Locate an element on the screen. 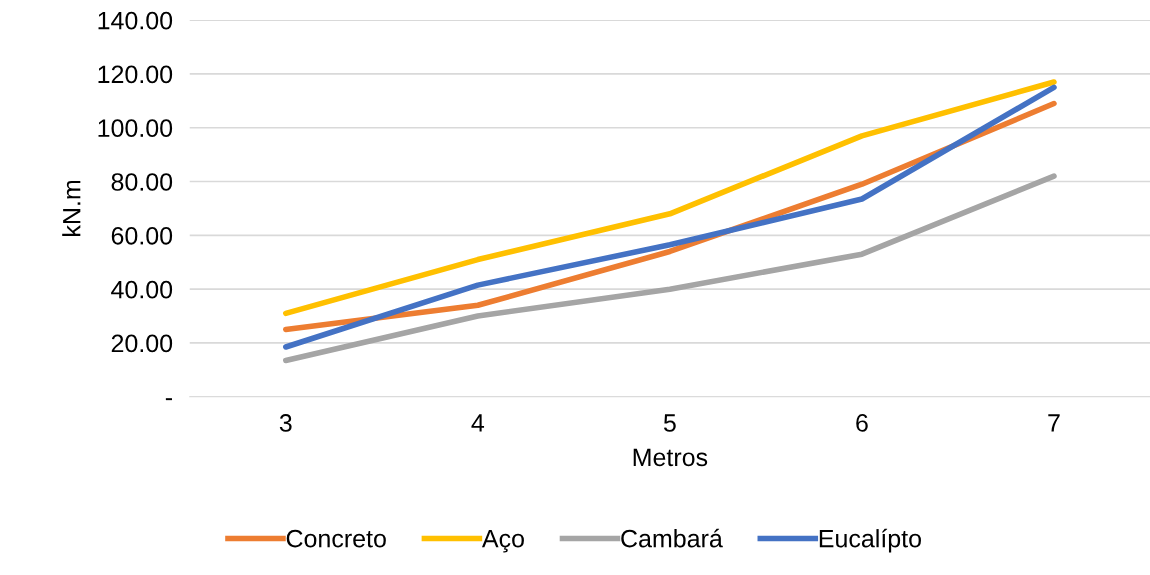  legend-label: Aço is located at coordinates (502, 541).